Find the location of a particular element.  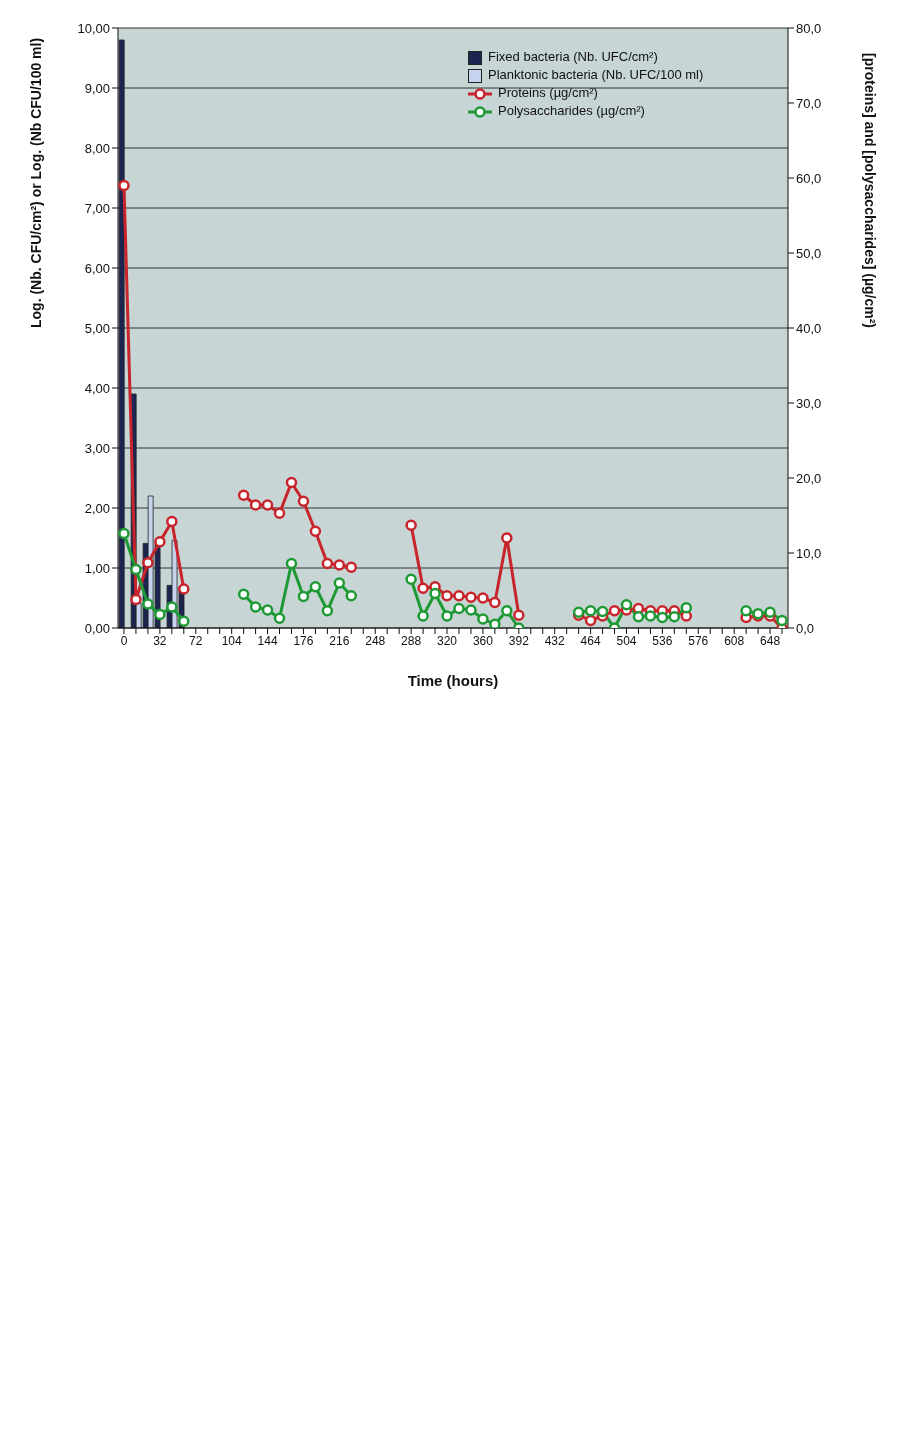

x-tick-label: 0 is located at coordinates (124, 640).